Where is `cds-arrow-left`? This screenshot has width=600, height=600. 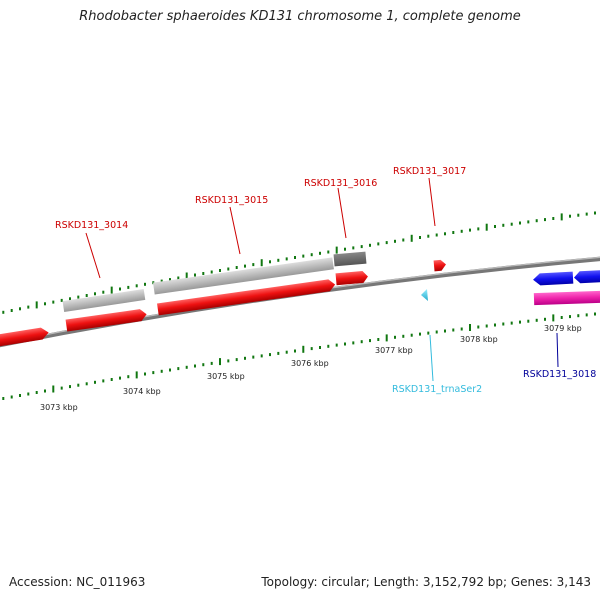
cds-arrow-left is located at coordinates (25, 337).